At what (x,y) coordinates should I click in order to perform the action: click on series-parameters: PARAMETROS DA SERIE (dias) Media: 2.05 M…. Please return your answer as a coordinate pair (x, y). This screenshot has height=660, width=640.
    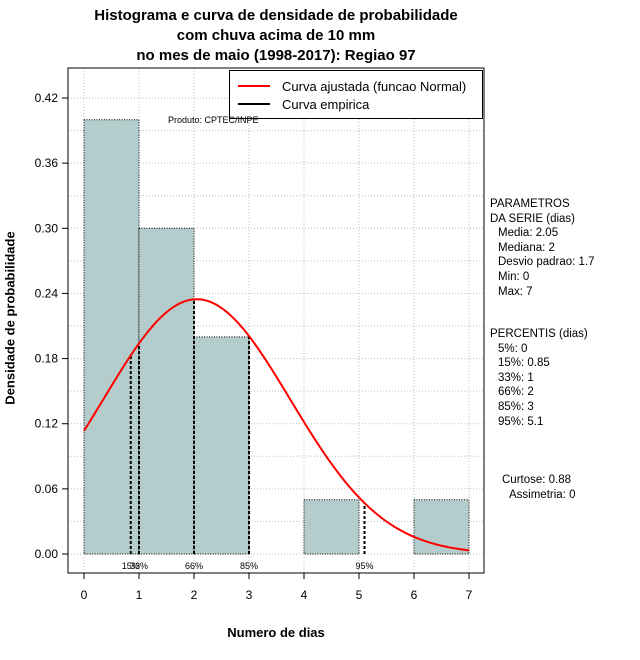
    Looking at the image, I should click on (542, 248).